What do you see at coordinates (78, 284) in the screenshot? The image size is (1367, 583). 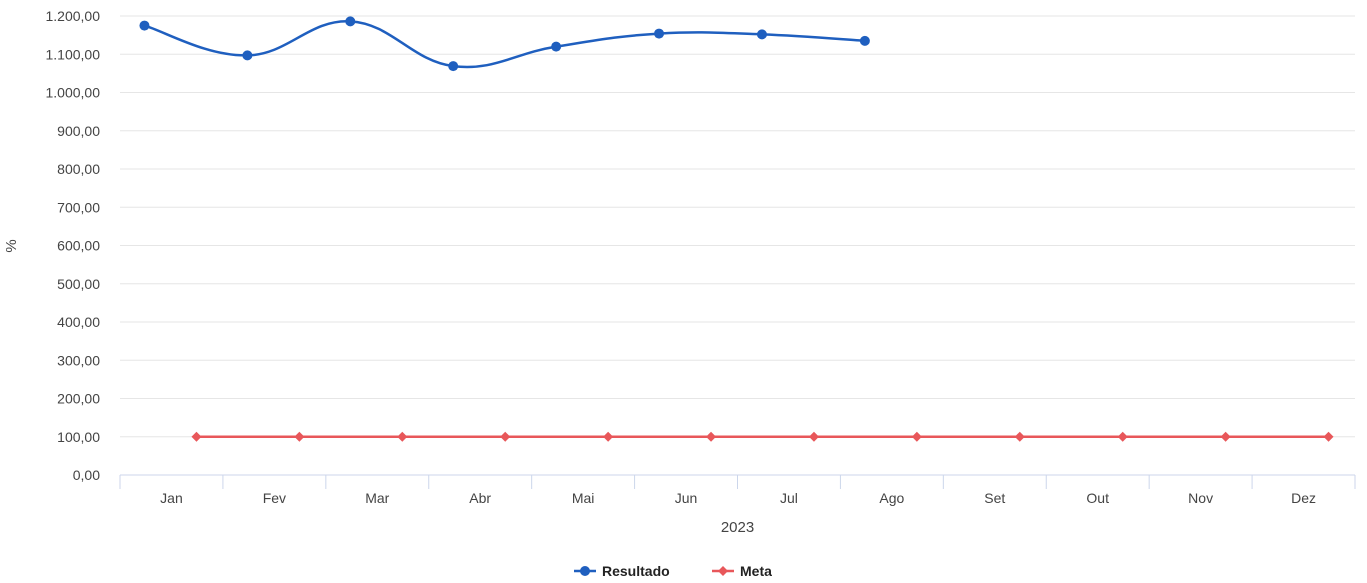 I see `y-tick-label: 500,00` at bounding box center [78, 284].